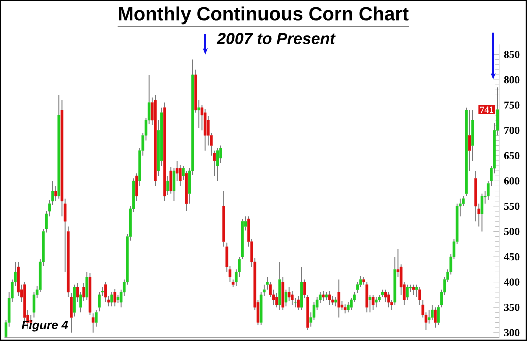 The image size is (527, 341). Describe the element at coordinates (512, 232) in the screenshot. I see `y-tick-label: 500` at that location.